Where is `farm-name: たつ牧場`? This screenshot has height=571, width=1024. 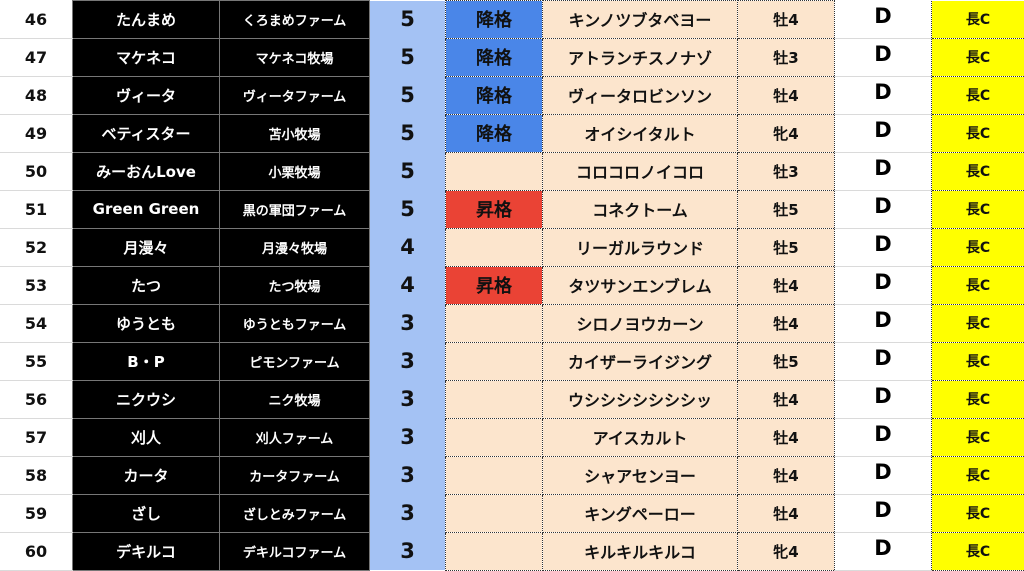 farm-name: たつ牧場 is located at coordinates (295, 285).